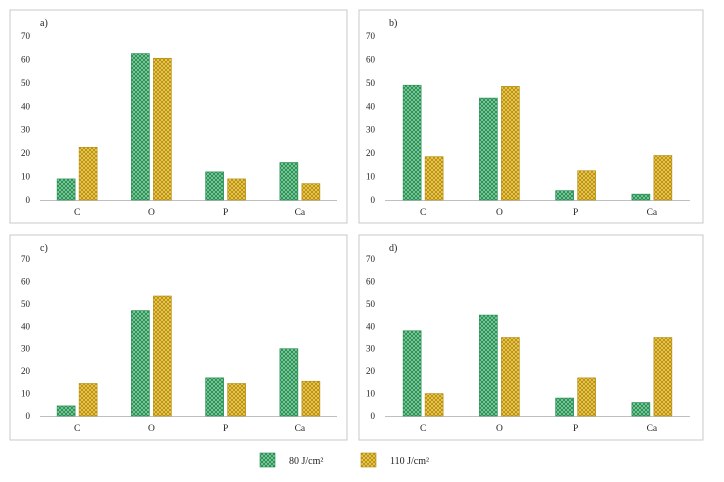  Describe the element at coordinates (393, 248) in the screenshot. I see `panel-label: d)` at that location.